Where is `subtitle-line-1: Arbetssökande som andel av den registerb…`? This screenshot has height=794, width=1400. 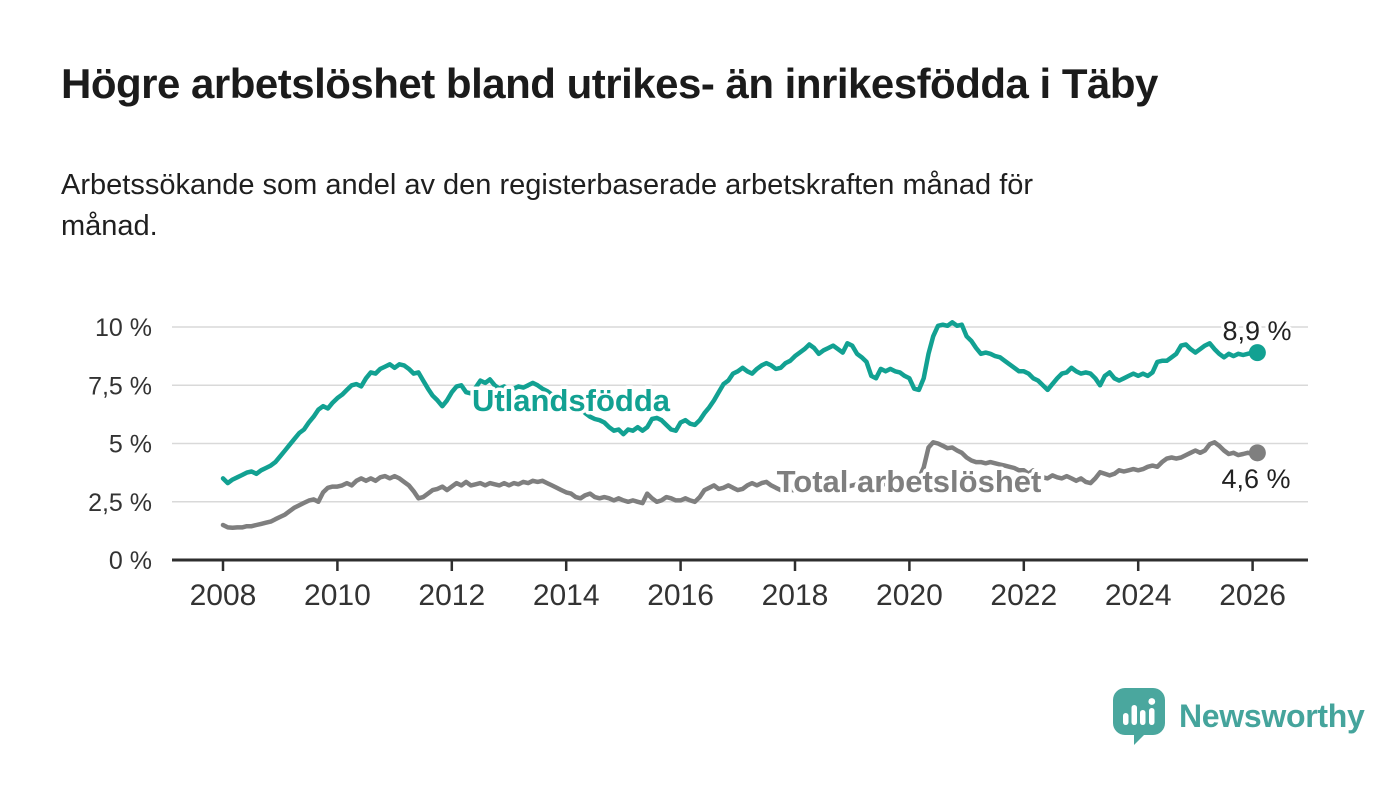 subtitle-line-1: Arbetssökande som andel av den registerb… is located at coordinates (547, 185).